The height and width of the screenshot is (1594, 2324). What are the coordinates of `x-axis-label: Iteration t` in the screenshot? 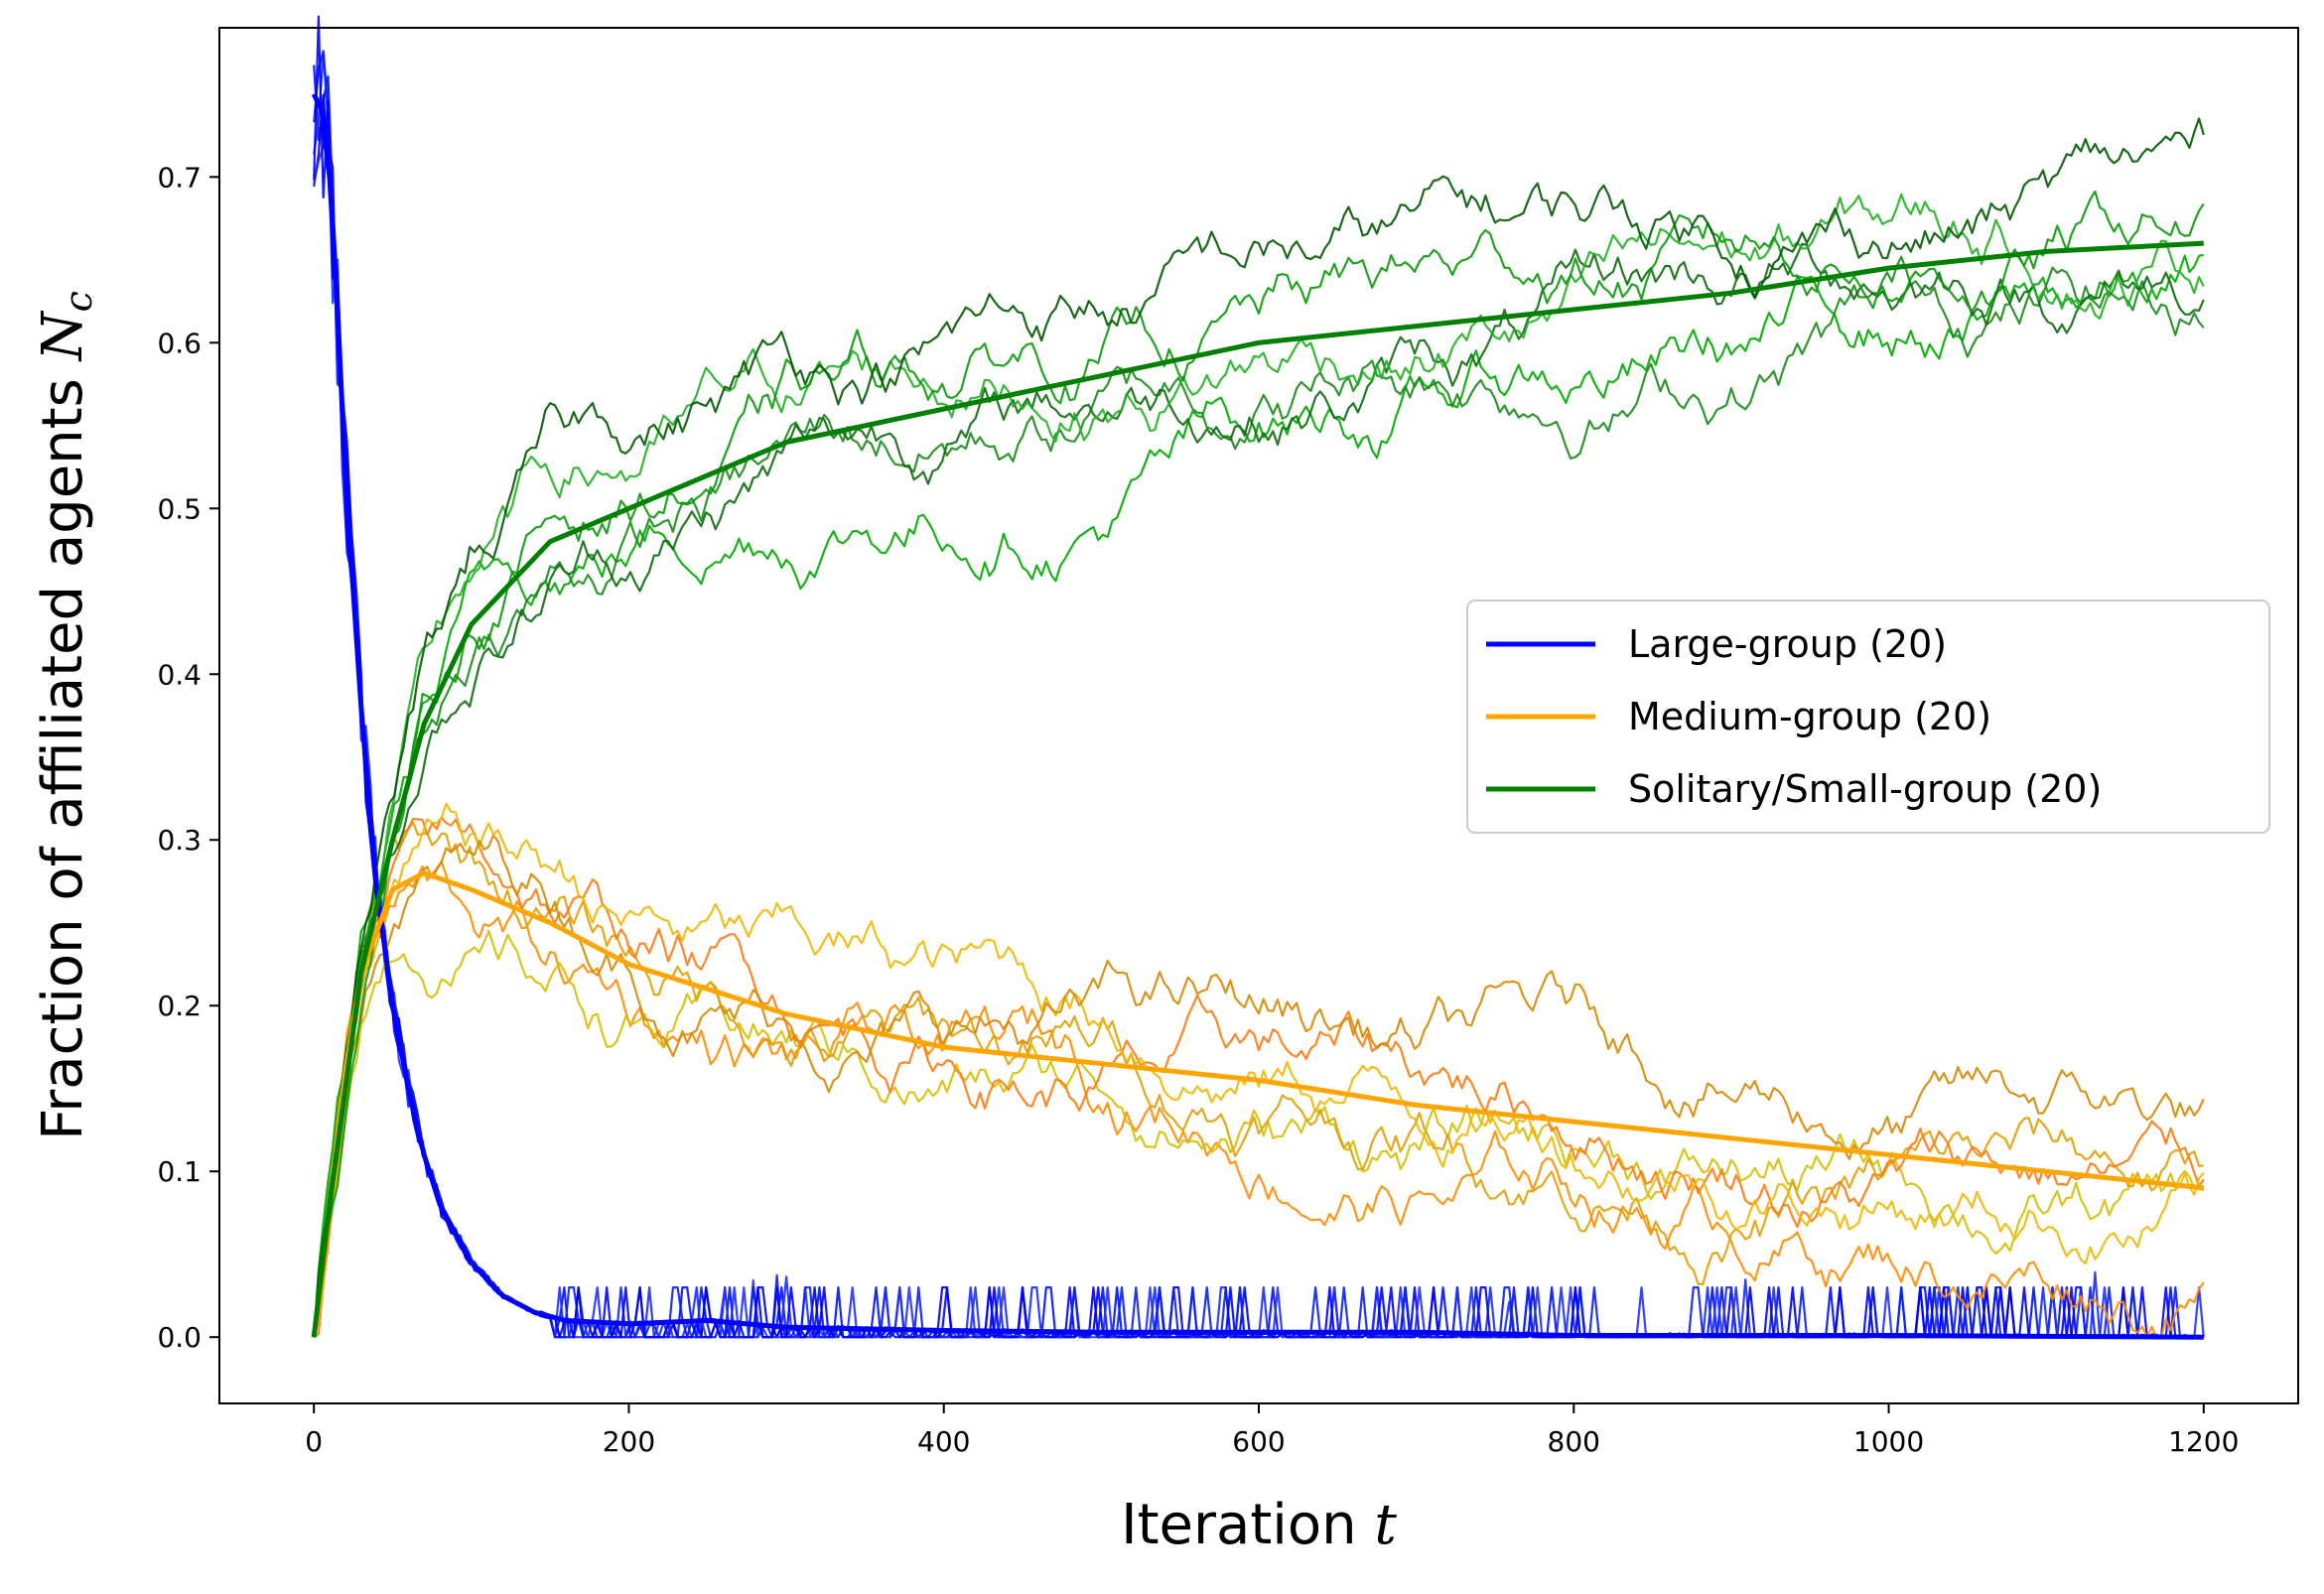 It's located at (1259, 1525).